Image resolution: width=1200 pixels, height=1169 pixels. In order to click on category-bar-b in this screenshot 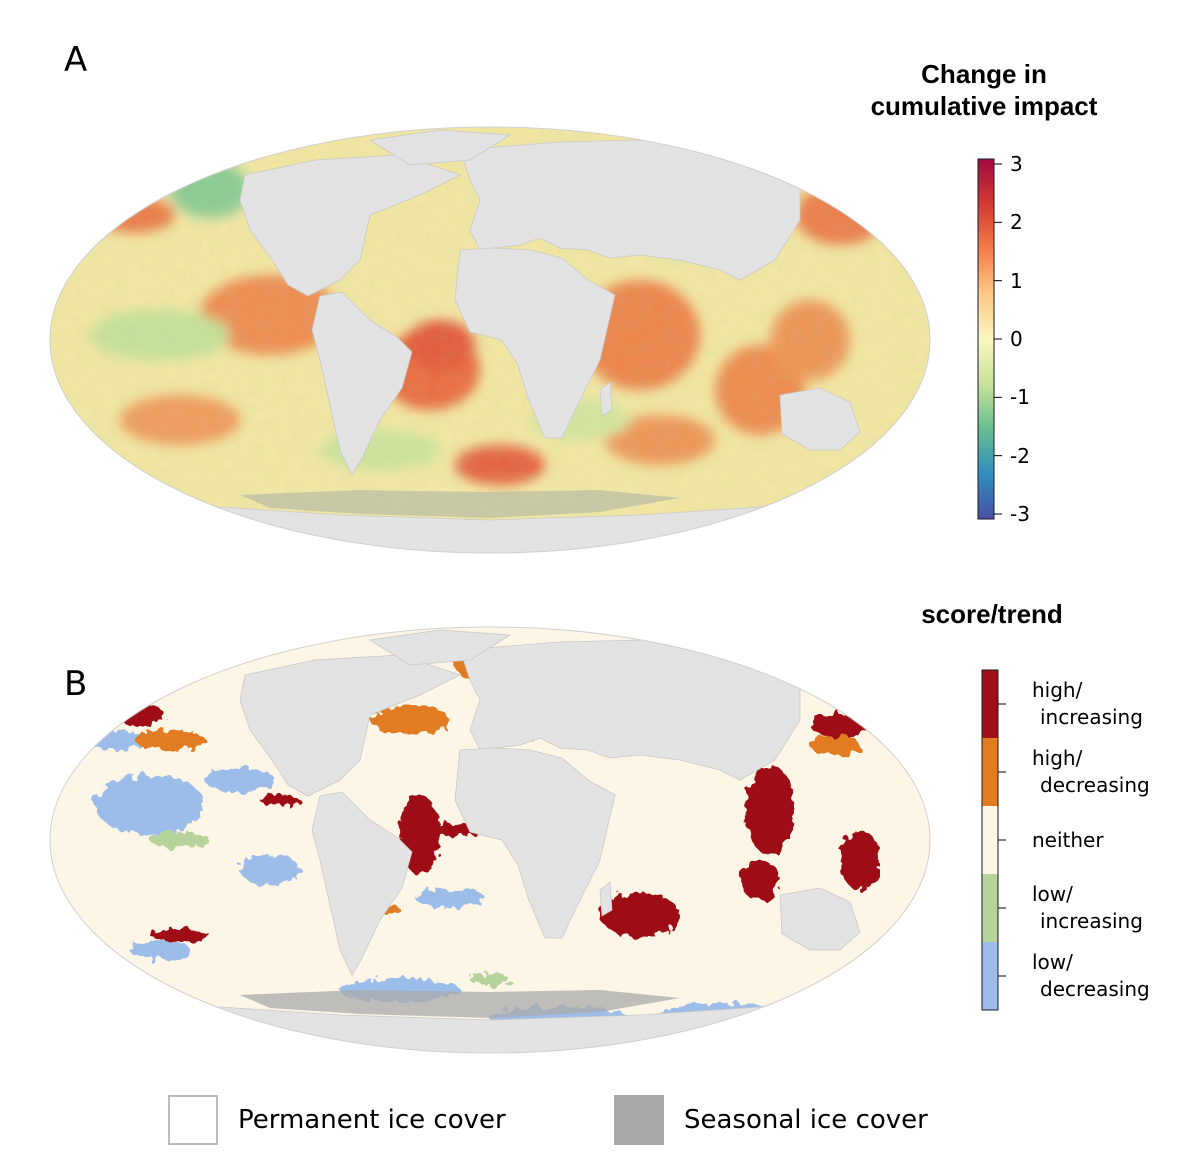, I will do `click(993, 840)`.